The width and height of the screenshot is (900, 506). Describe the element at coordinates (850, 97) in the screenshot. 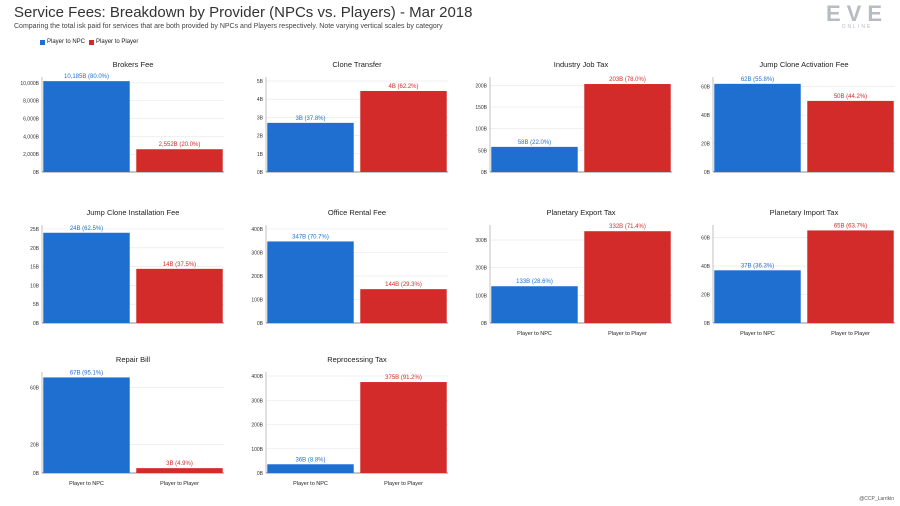

I see `data-label-player-to-player: 50B (44.2%)` at that location.